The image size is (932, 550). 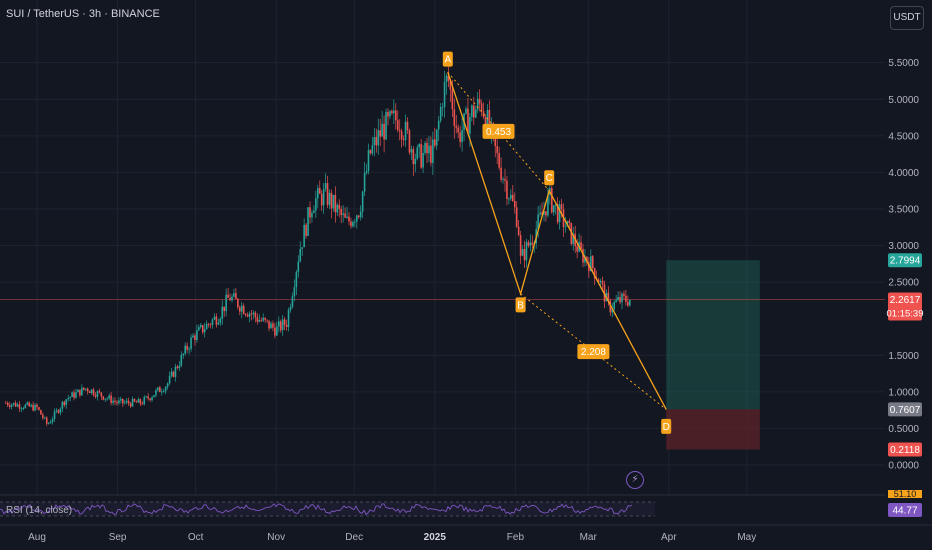 What do you see at coordinates (746, 537) in the screenshot?
I see `x-tick-label: May` at bounding box center [746, 537].